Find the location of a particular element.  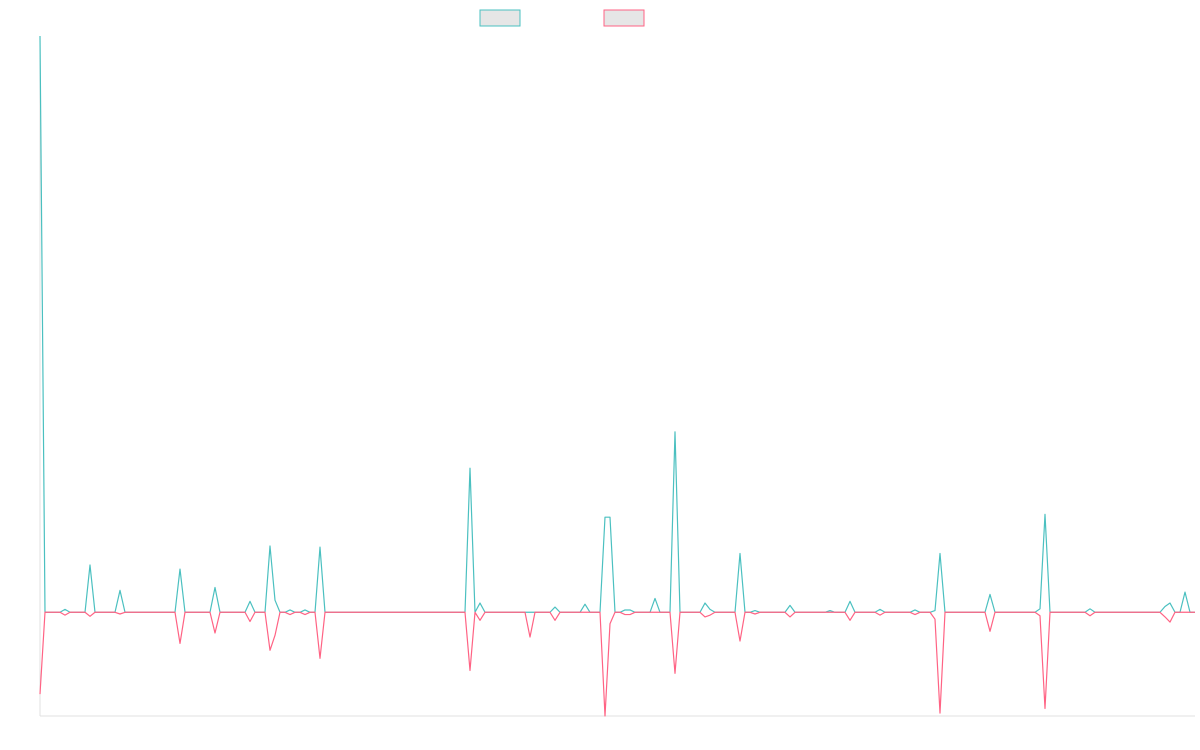

series-line is located at coordinates (617, 664).